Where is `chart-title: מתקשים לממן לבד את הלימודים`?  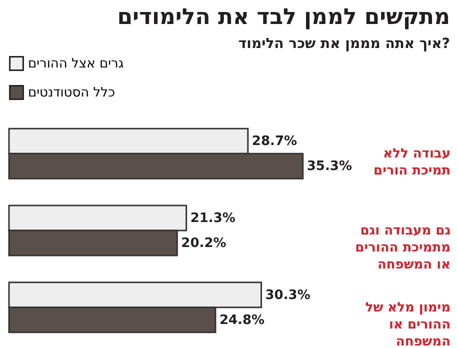 chart-title: מתקשים לממן לבד את הלימודים is located at coordinates (283, 17).